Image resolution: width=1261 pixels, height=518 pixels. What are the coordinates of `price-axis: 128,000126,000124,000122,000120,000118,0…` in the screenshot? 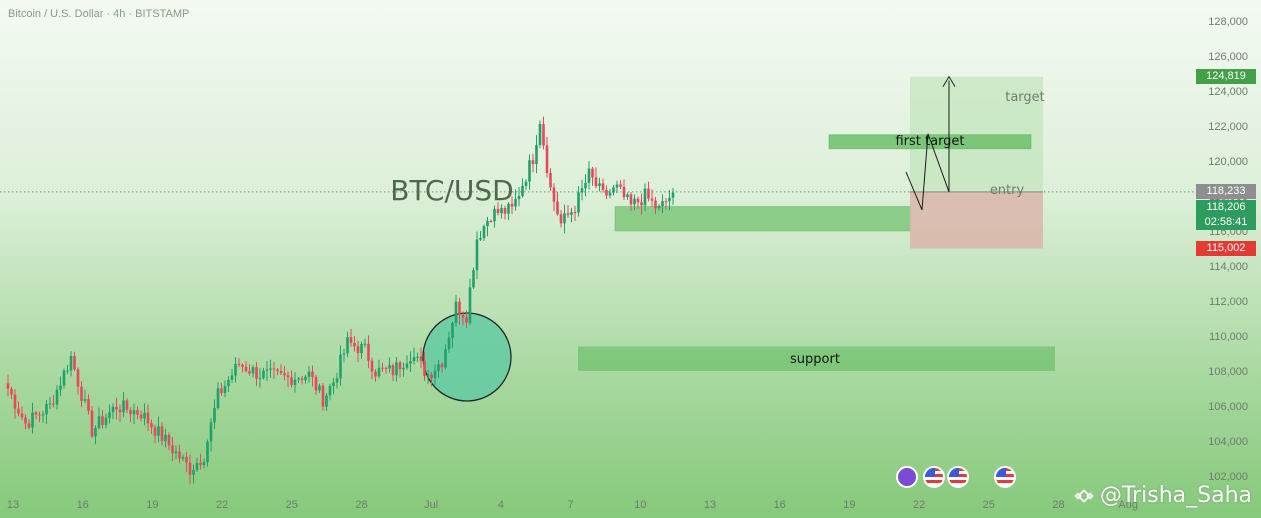 It's located at (1228, 249).